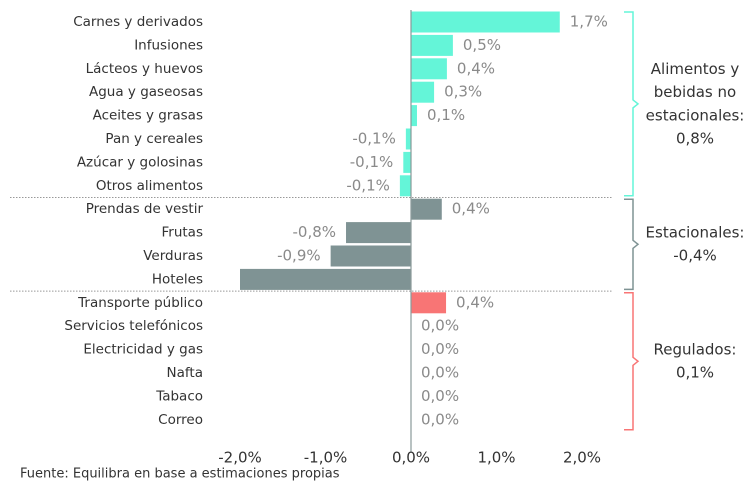 The image size is (751, 482). What do you see at coordinates (695, 139) in the screenshot?
I see `group-value: 0,8%` at bounding box center [695, 139].